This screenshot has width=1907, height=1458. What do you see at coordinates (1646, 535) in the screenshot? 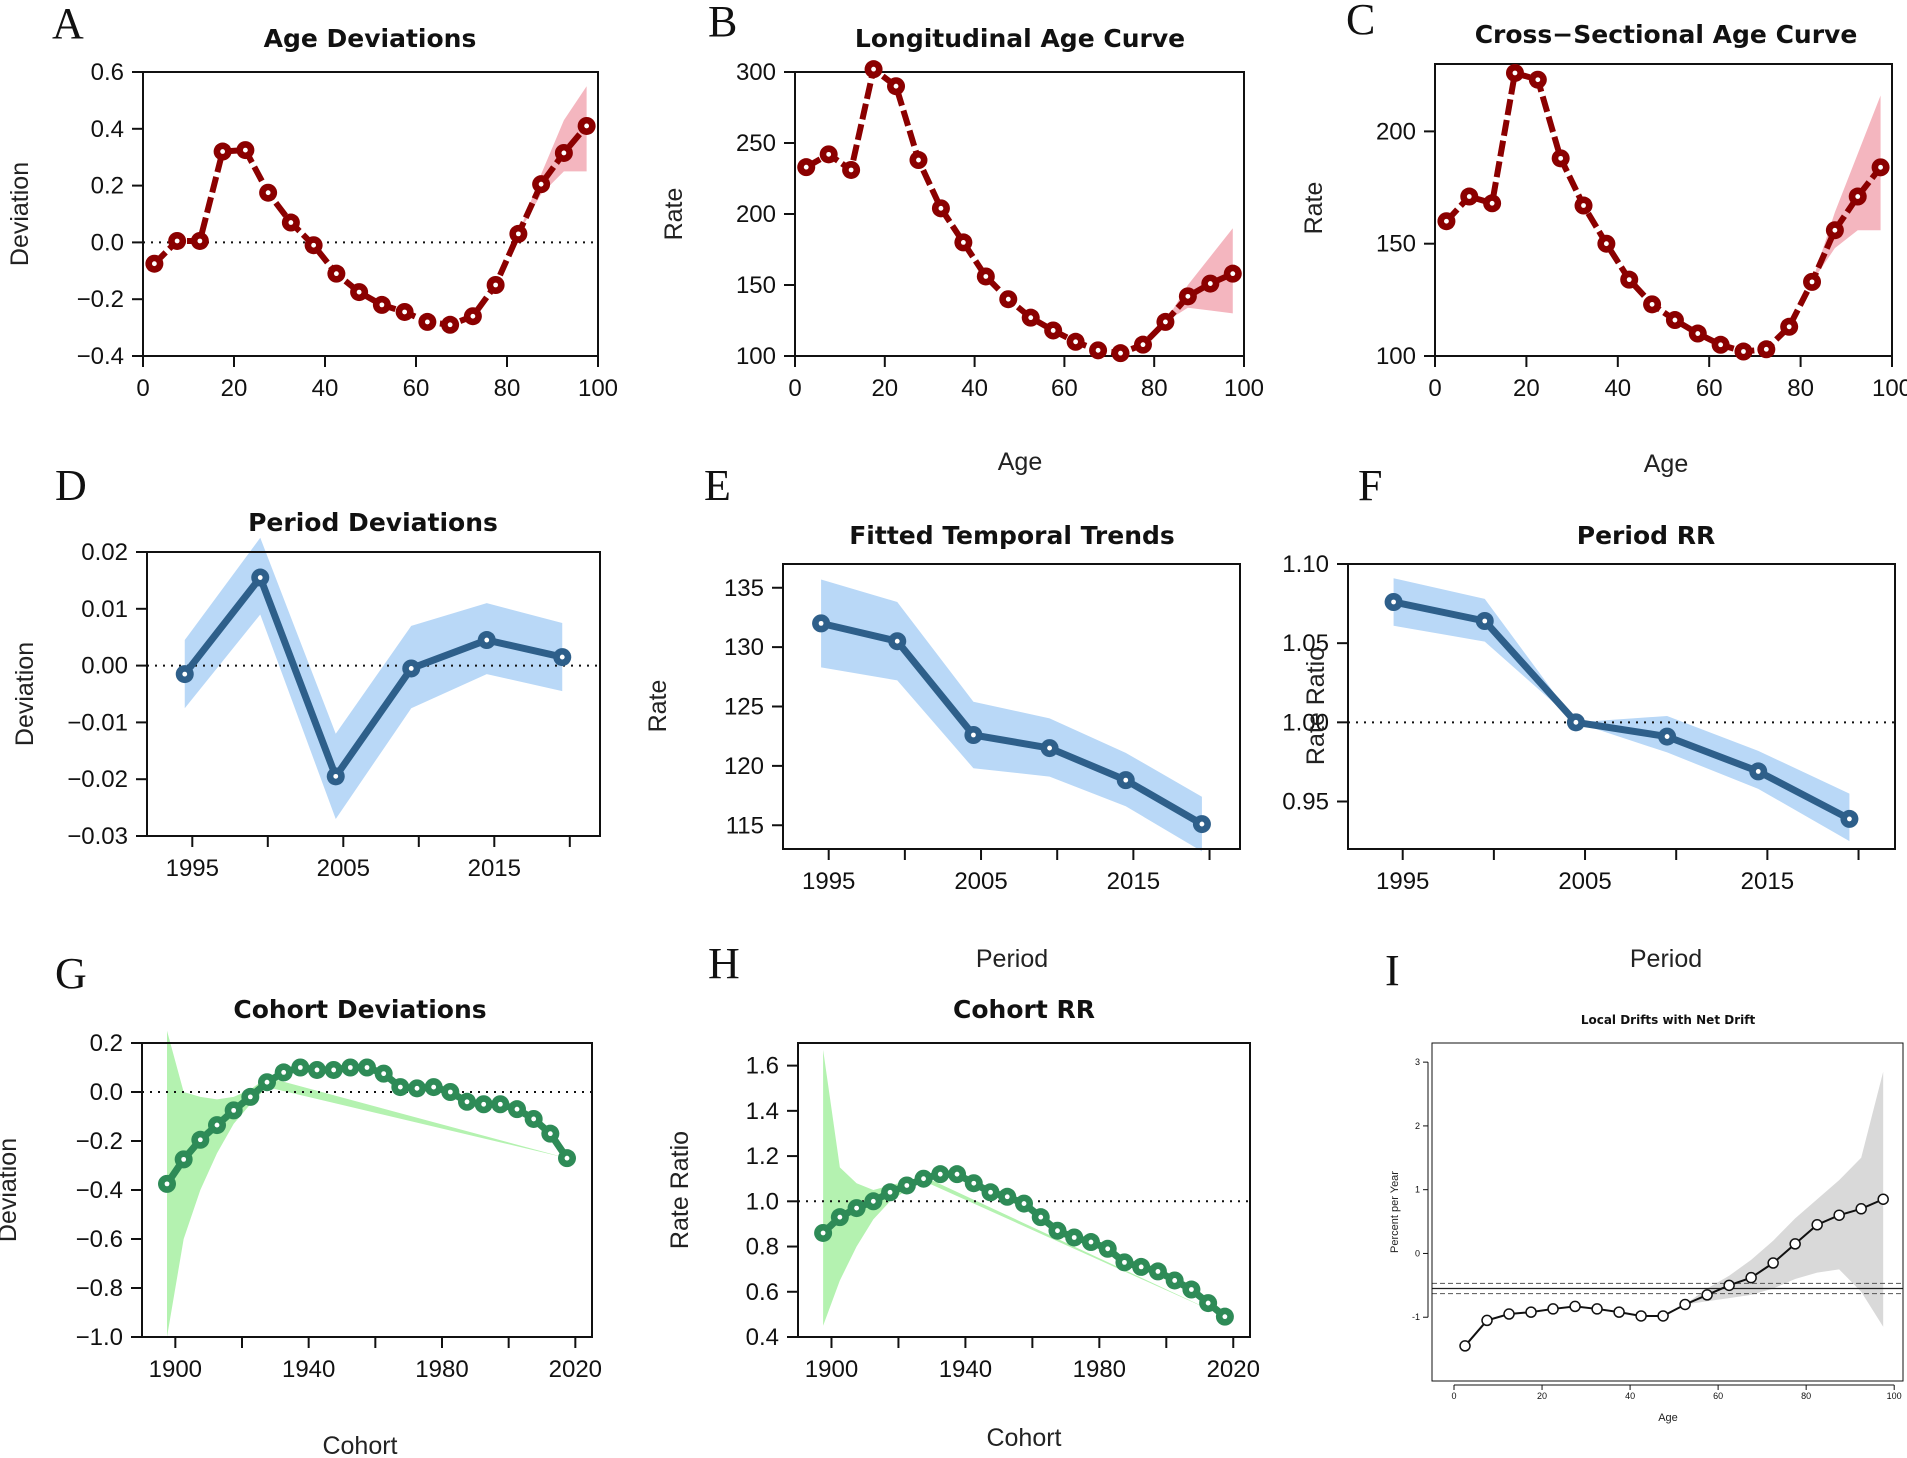
I see `chart-title: Period RR` at bounding box center [1646, 535].